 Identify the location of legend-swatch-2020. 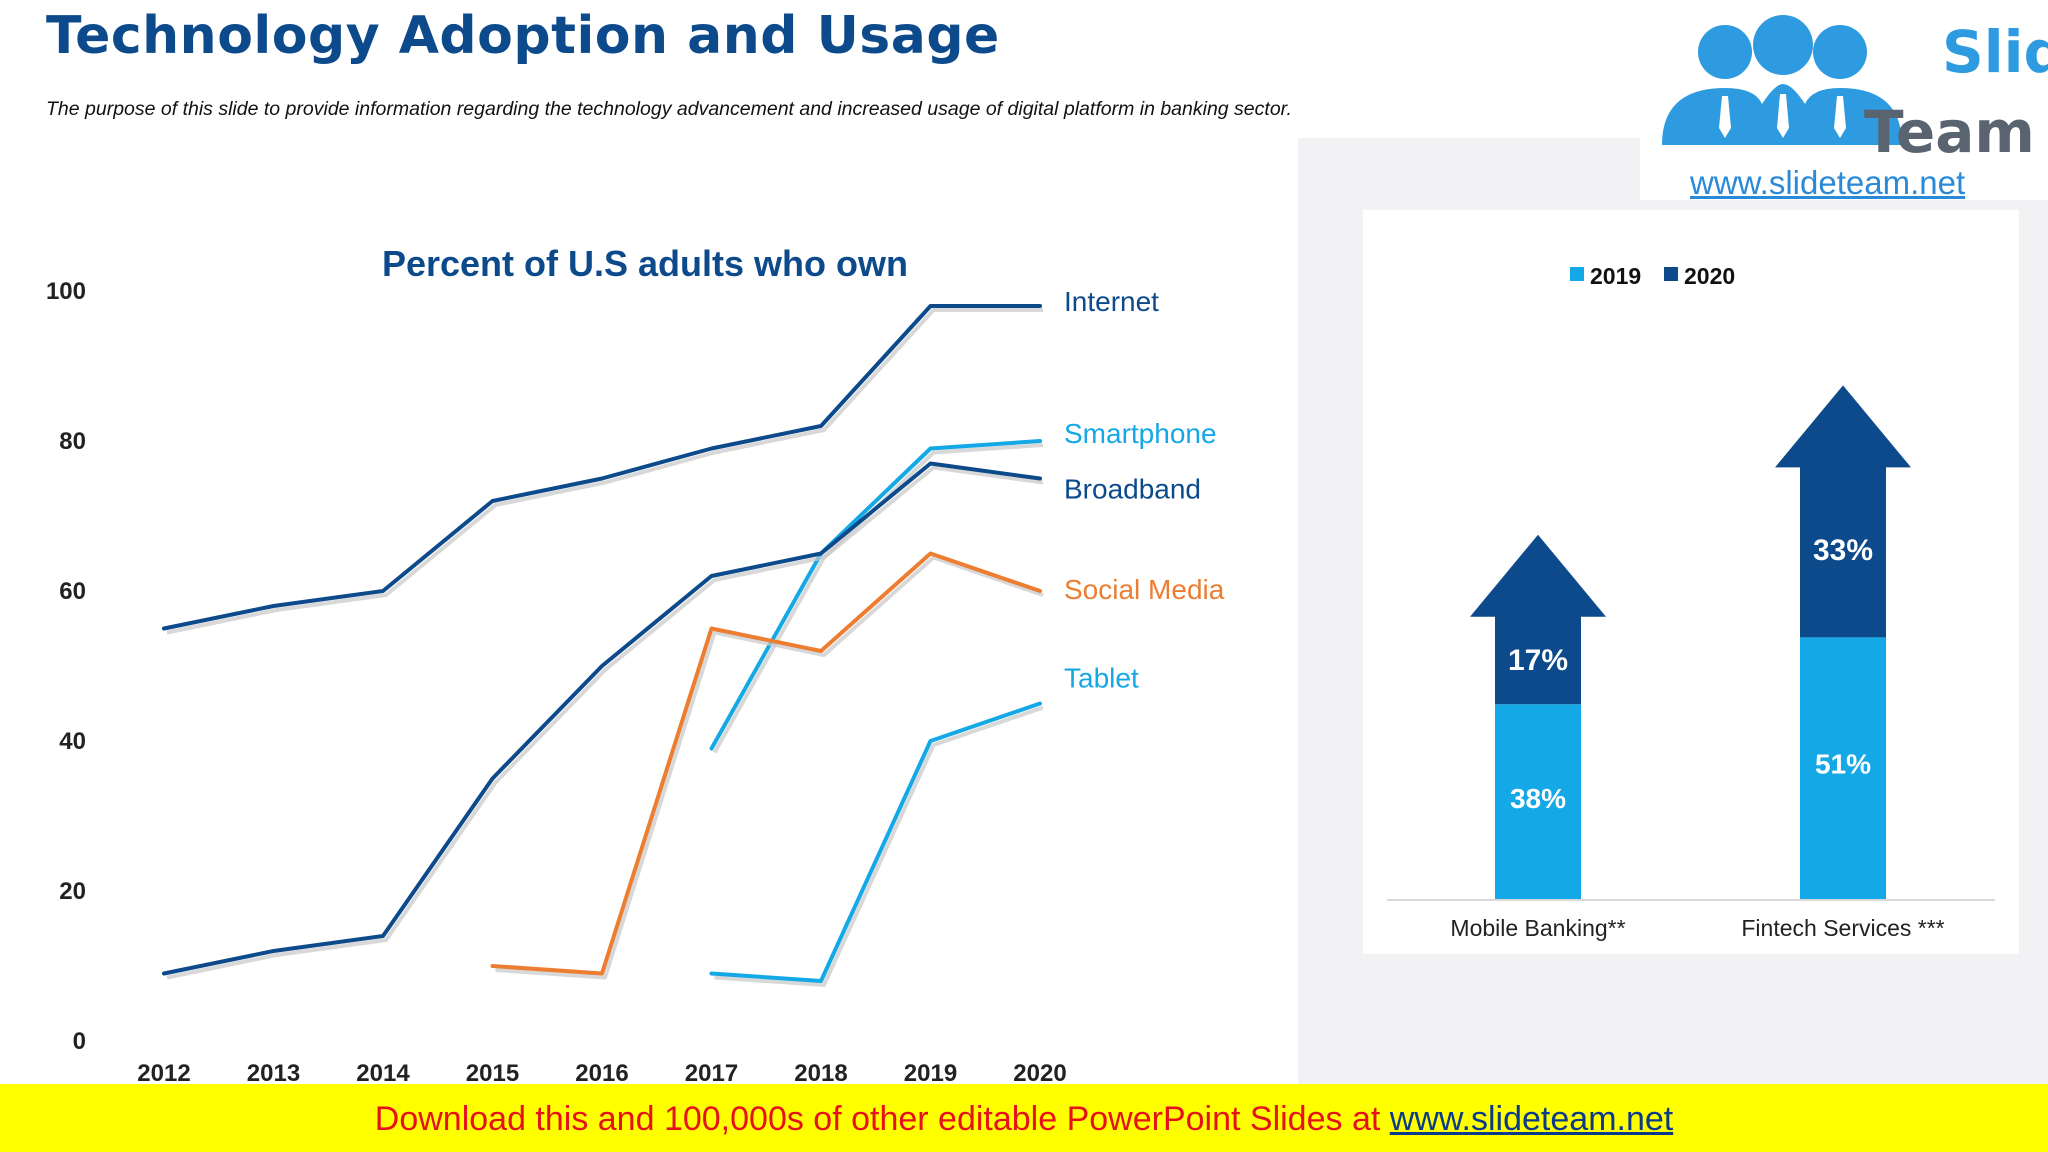
(1671, 274).